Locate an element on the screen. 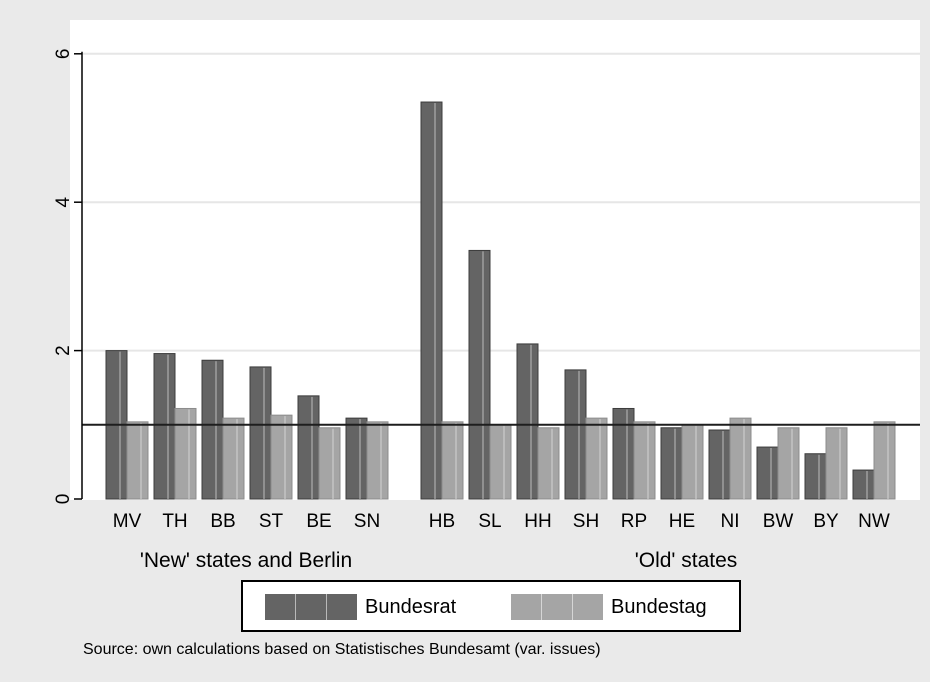  bar-bundestag-be is located at coordinates (329, 463).